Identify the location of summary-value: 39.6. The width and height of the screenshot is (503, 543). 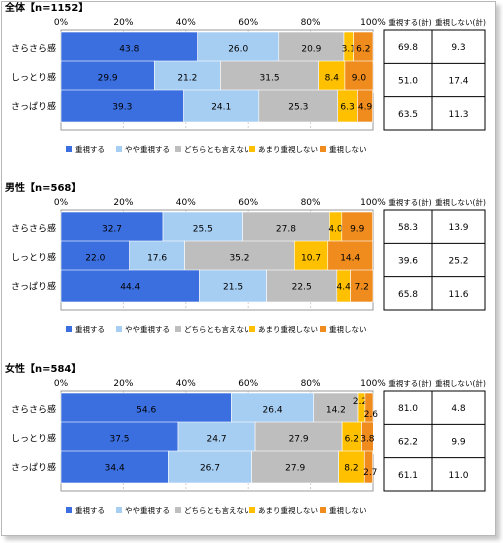
(408, 262).